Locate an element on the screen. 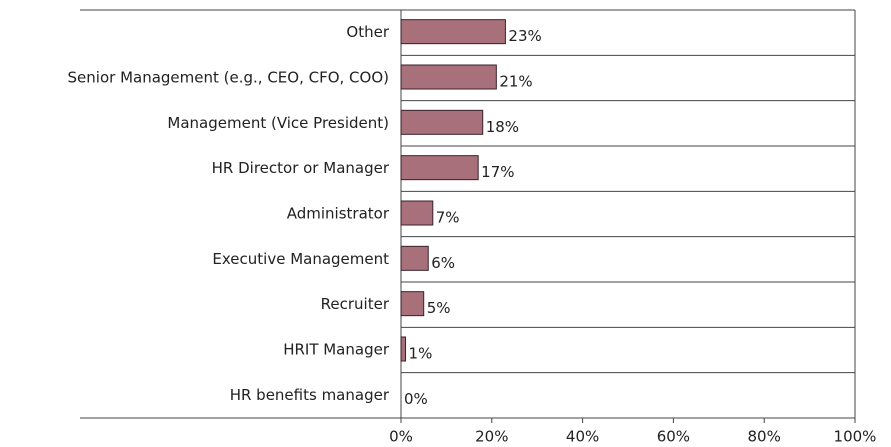 The height and width of the screenshot is (447, 891). category-label: Senior Management (e.g., CEO, CFO, COO) is located at coordinates (228, 78).